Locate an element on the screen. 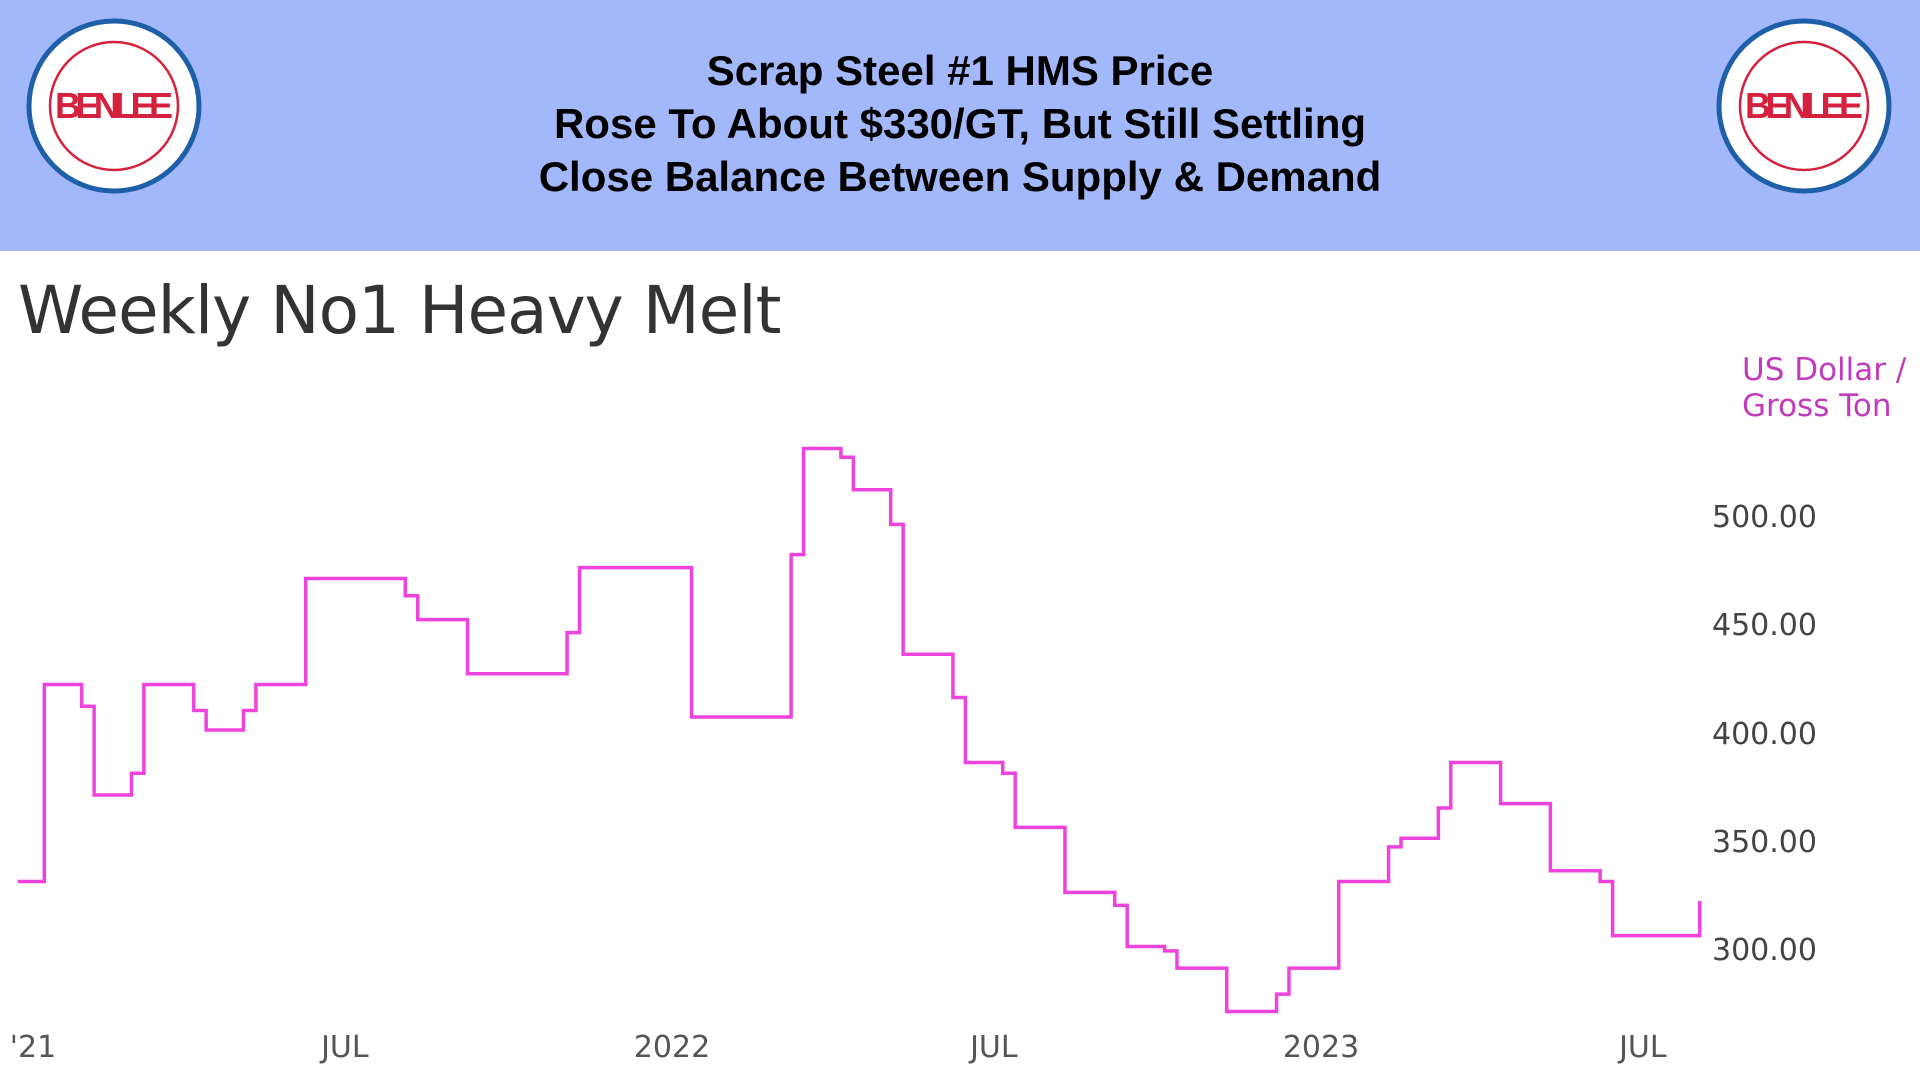  y-tick-label: 450.00 is located at coordinates (1764, 626).